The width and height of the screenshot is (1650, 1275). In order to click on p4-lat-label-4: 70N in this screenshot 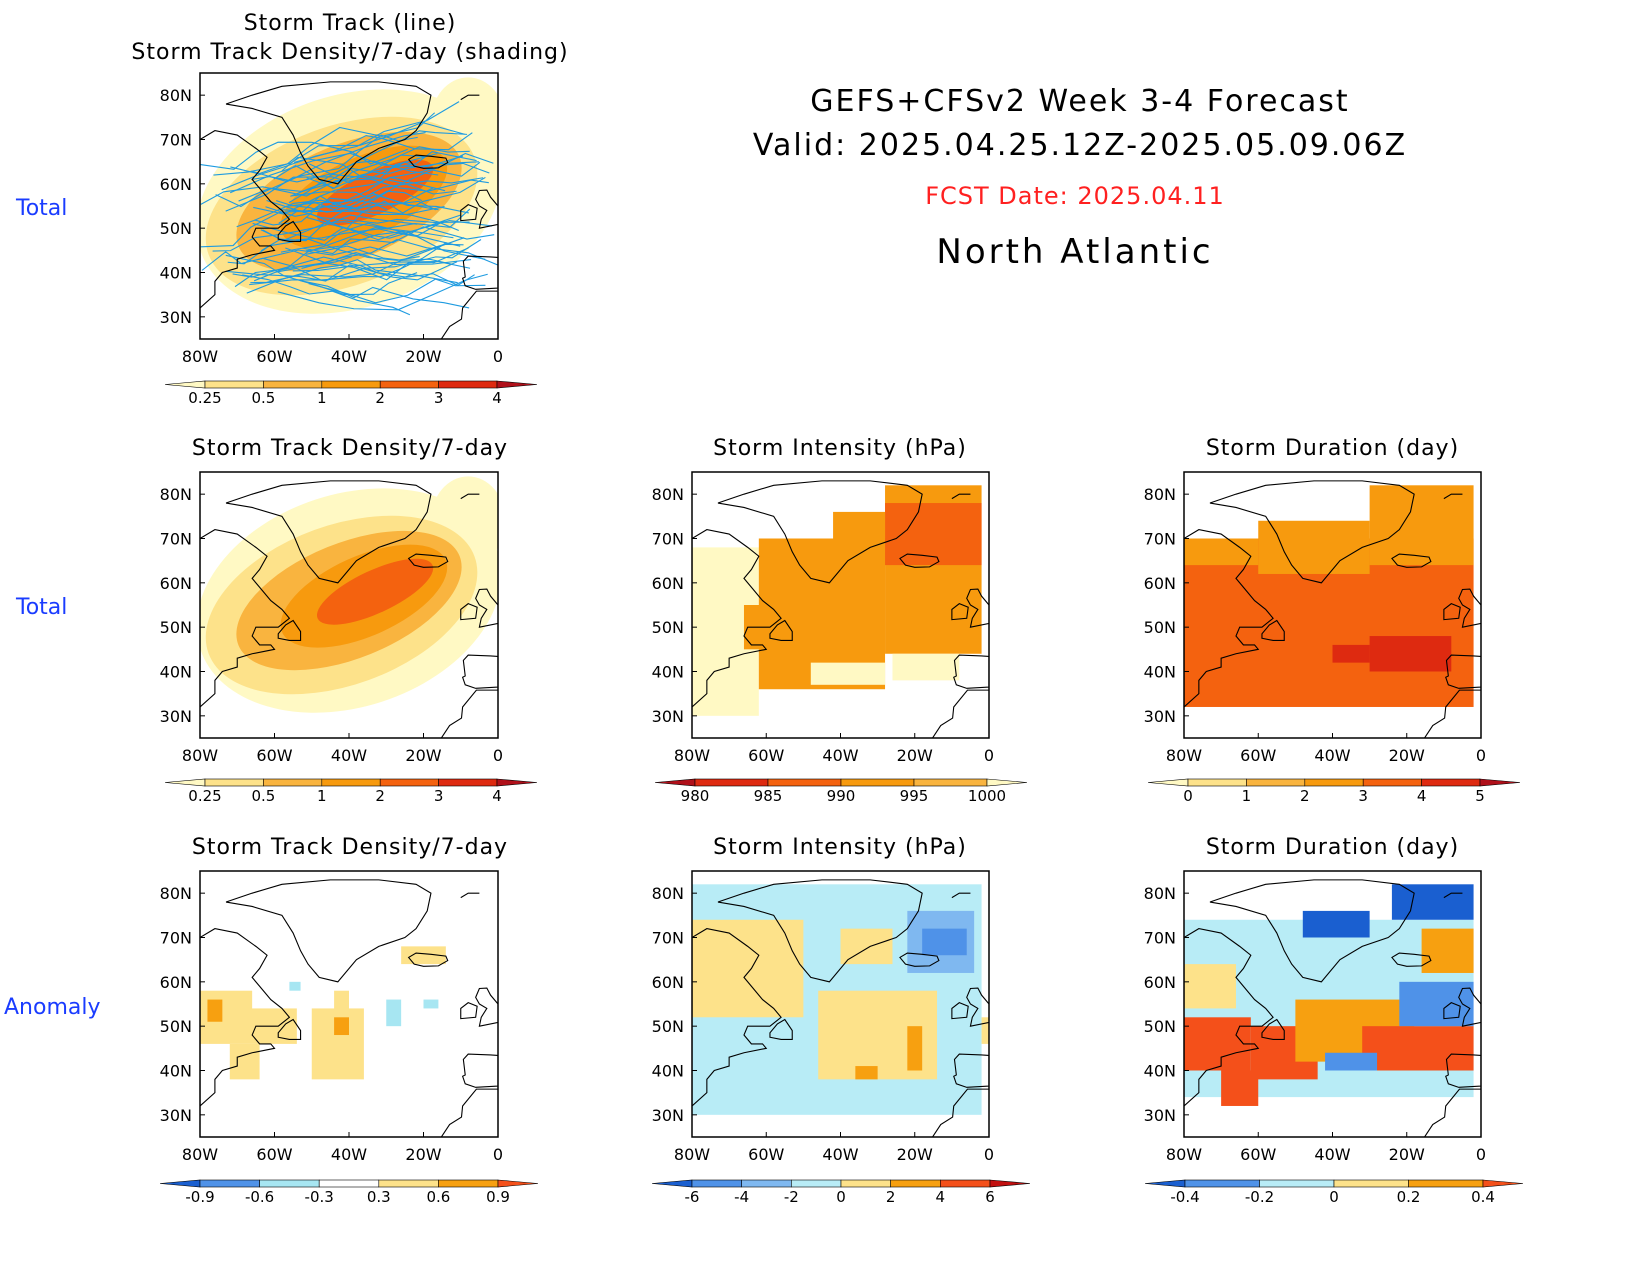, I will do `click(1160, 539)`.